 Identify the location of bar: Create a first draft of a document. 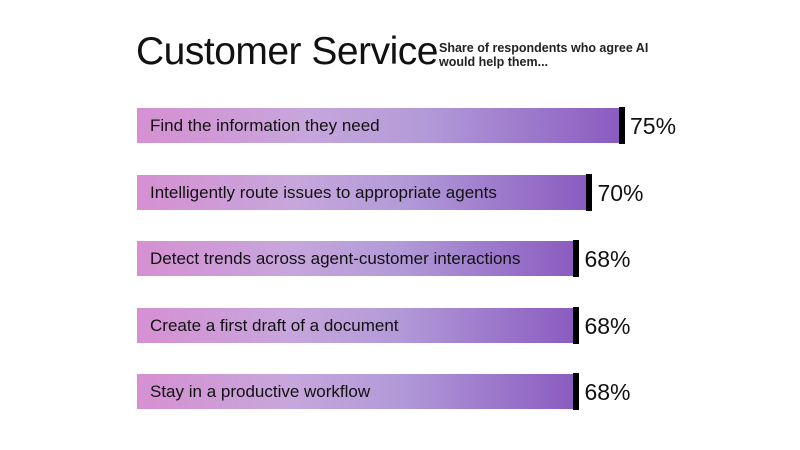
(358, 325).